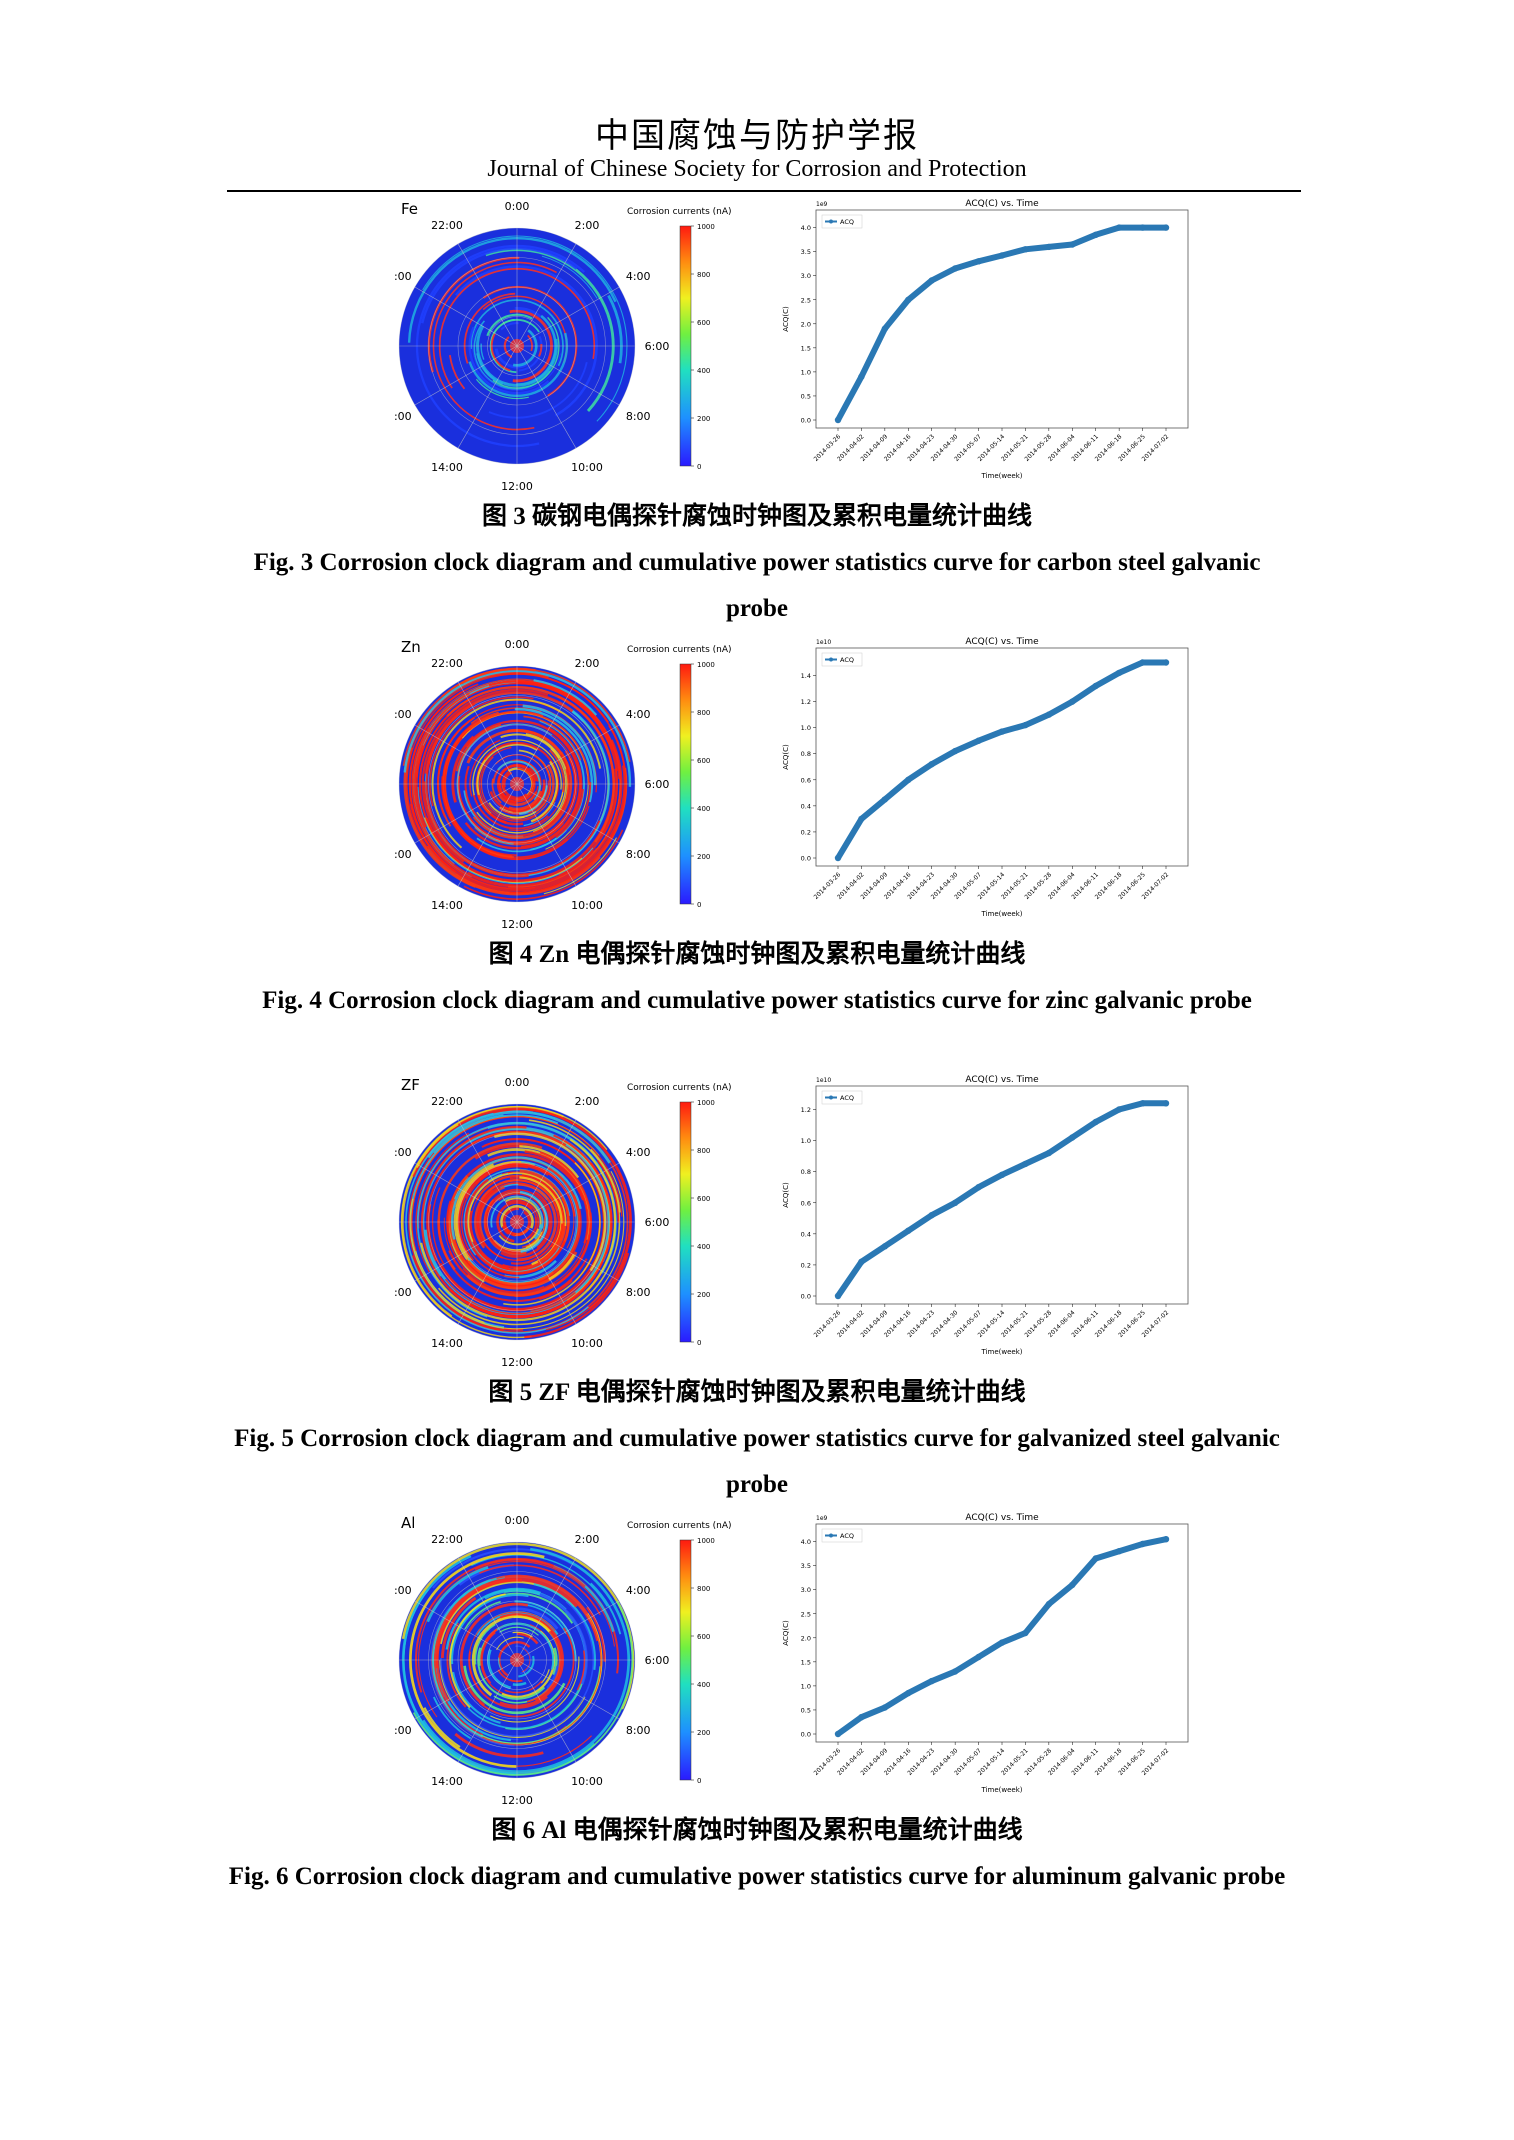 This screenshot has height=2140, width=1514. I want to click on hour-label: 20:00, so click(403, 276).